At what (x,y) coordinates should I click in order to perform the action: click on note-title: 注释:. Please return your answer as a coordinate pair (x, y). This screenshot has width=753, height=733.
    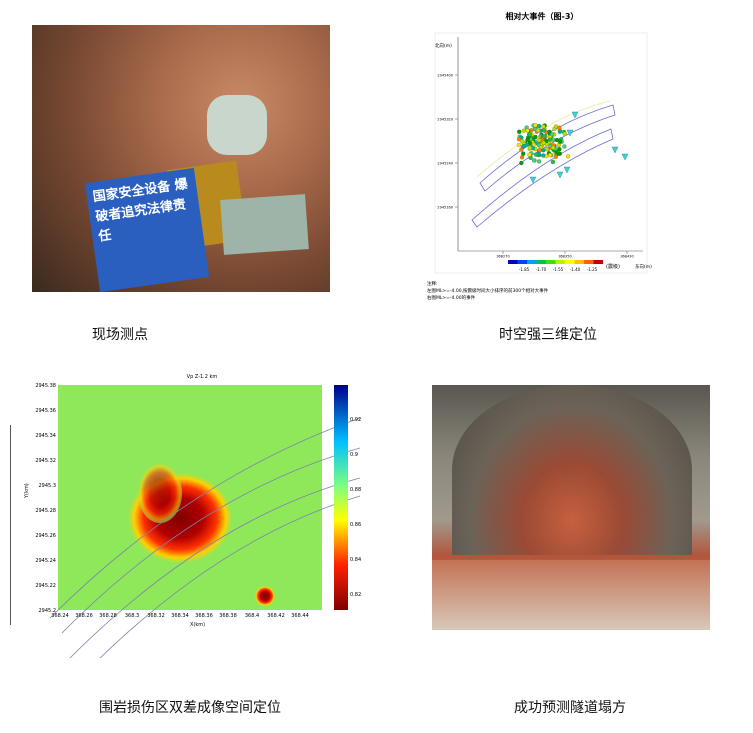
    Looking at the image, I should click on (432, 283).